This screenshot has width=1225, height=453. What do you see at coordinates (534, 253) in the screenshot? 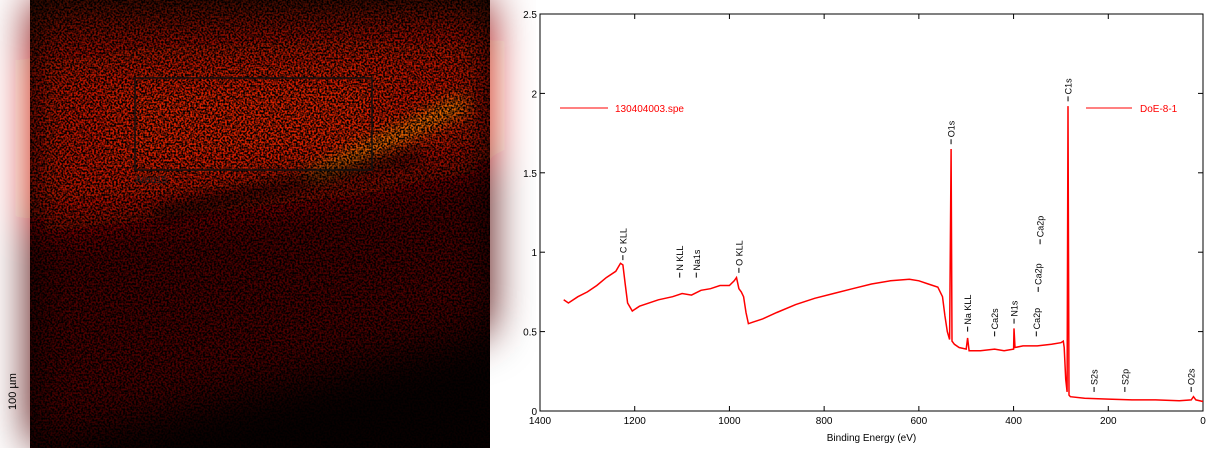
I see `y-tick-label: 1` at bounding box center [534, 253].